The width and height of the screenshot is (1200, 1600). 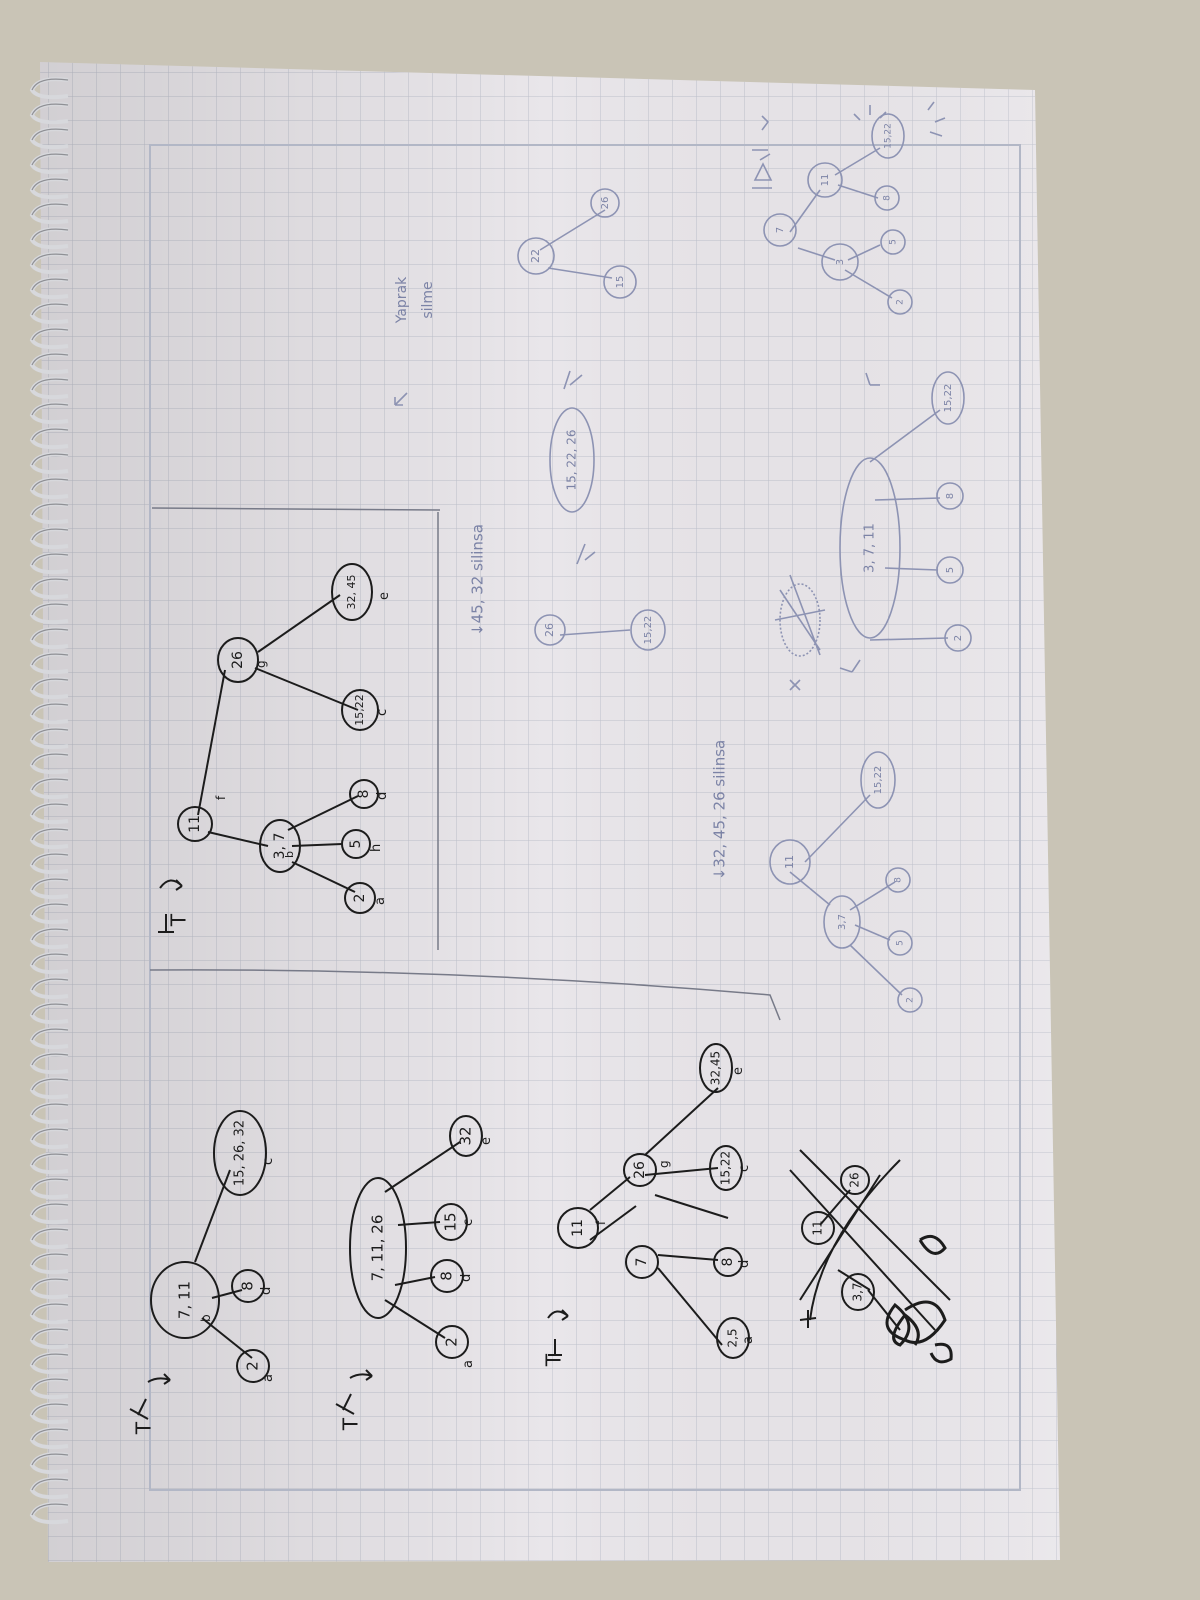 What do you see at coordinates (726, 1168) in the screenshot?
I see `t3-leaf-15-node` at bounding box center [726, 1168].